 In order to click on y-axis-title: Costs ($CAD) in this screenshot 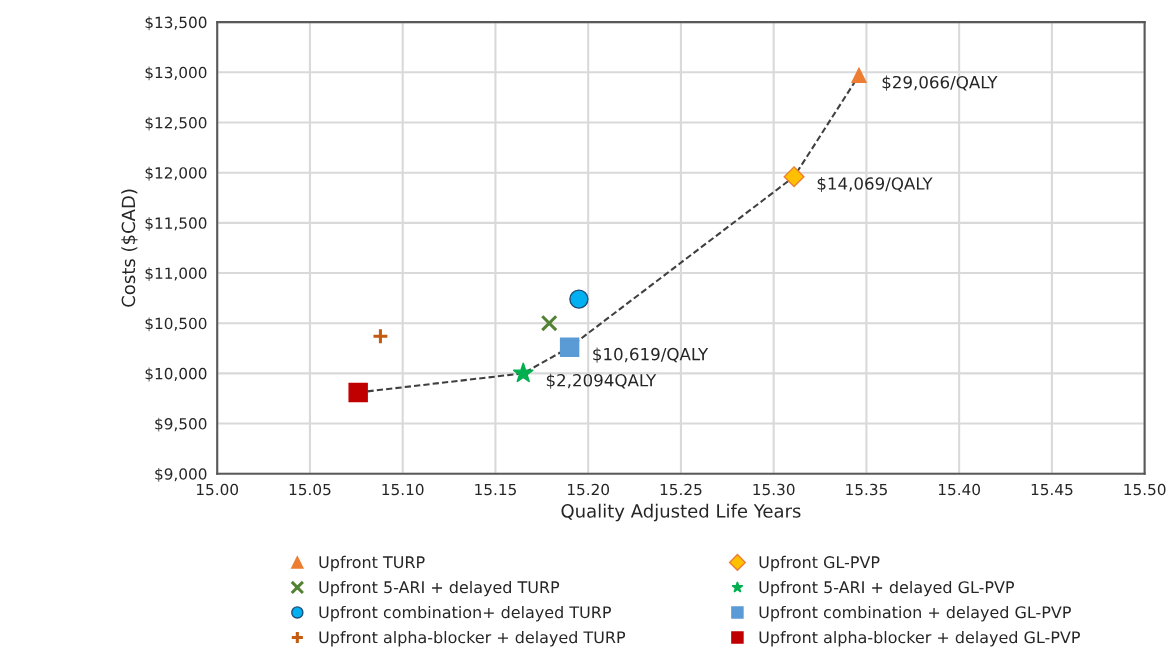, I will do `click(129, 248)`.